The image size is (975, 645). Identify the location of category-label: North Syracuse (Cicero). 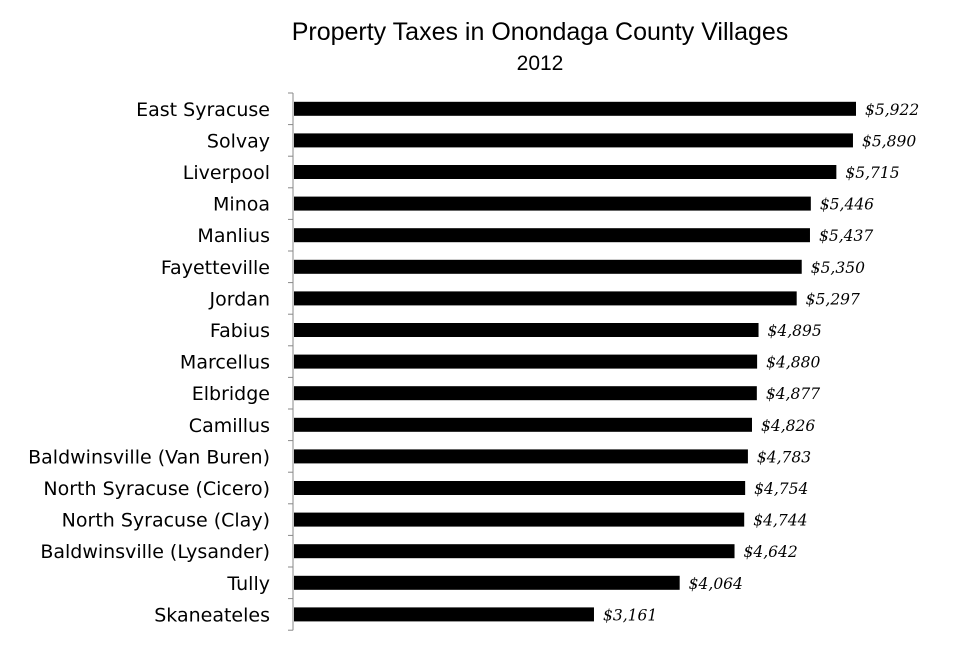
(156, 489).